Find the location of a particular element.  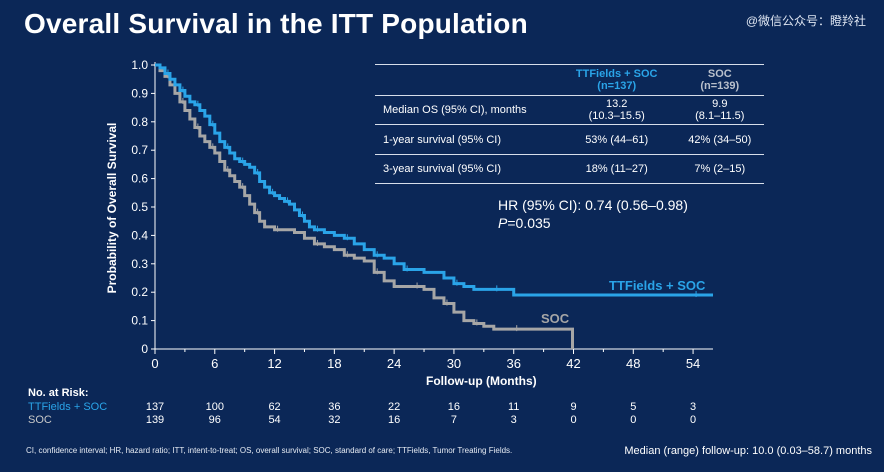

at-risk-count-ttfields: 100 is located at coordinates (214, 407).